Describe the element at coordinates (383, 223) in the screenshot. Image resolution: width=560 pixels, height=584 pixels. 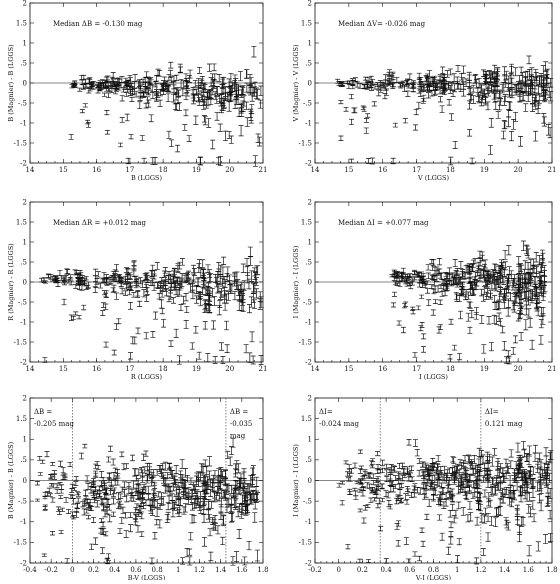
I see `median-annotation: Median ΔI = +0.077 mag` at that location.